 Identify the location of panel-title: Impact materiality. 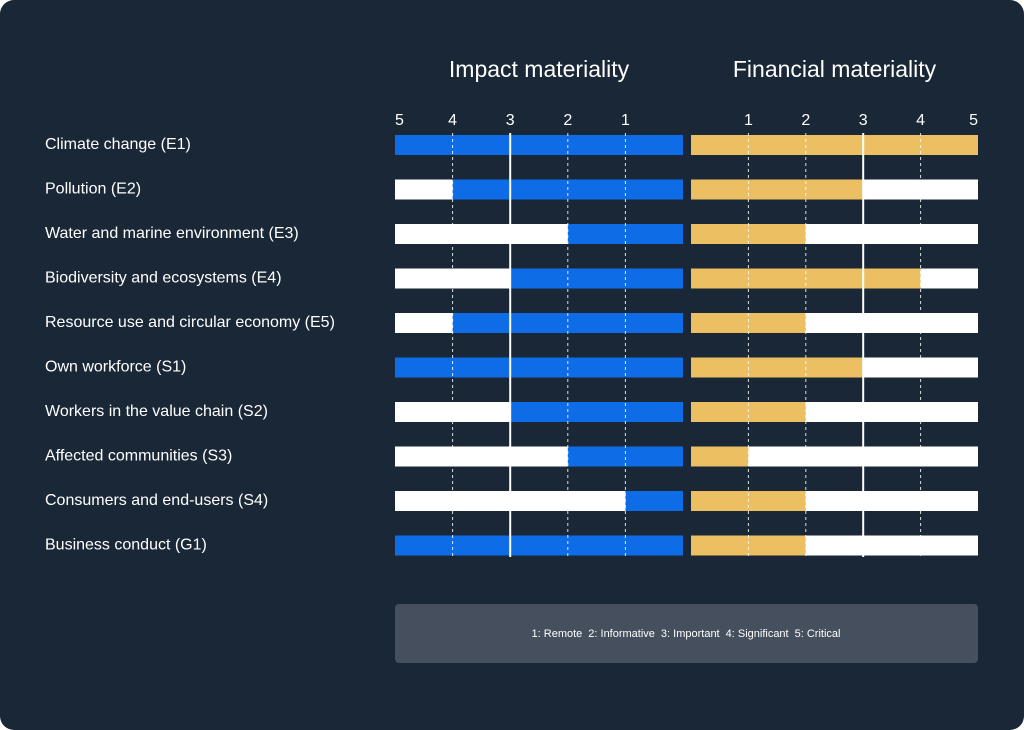
(539, 69).